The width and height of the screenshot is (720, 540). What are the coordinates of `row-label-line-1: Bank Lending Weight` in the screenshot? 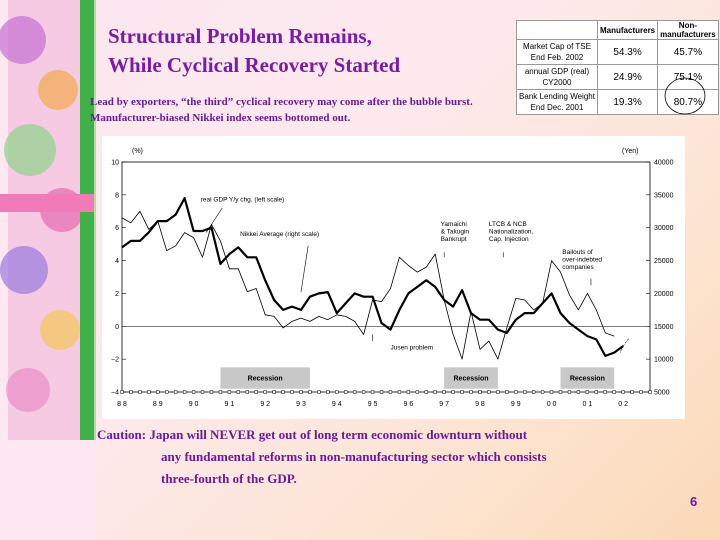 It's located at (557, 96).